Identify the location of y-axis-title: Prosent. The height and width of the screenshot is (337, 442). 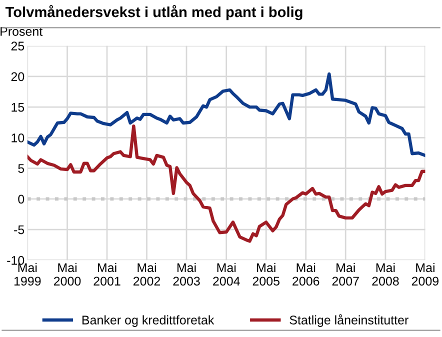
(21, 31).